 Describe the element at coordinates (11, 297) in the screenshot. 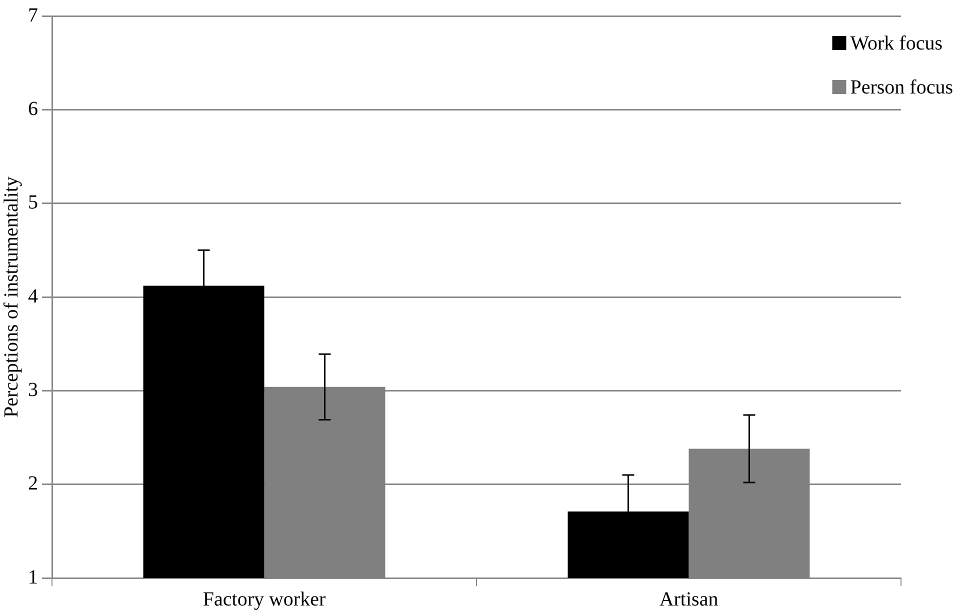

I see `y-axis-title: Perceptions of instrumentality` at that location.